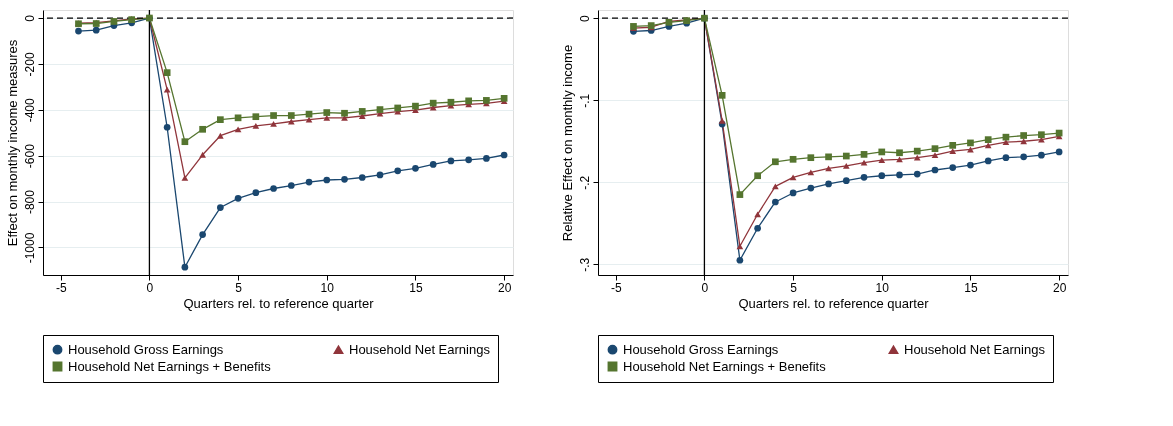 The height and width of the screenshot is (426, 1173). I want to click on y-tick-label: -200, so click(29, 64).